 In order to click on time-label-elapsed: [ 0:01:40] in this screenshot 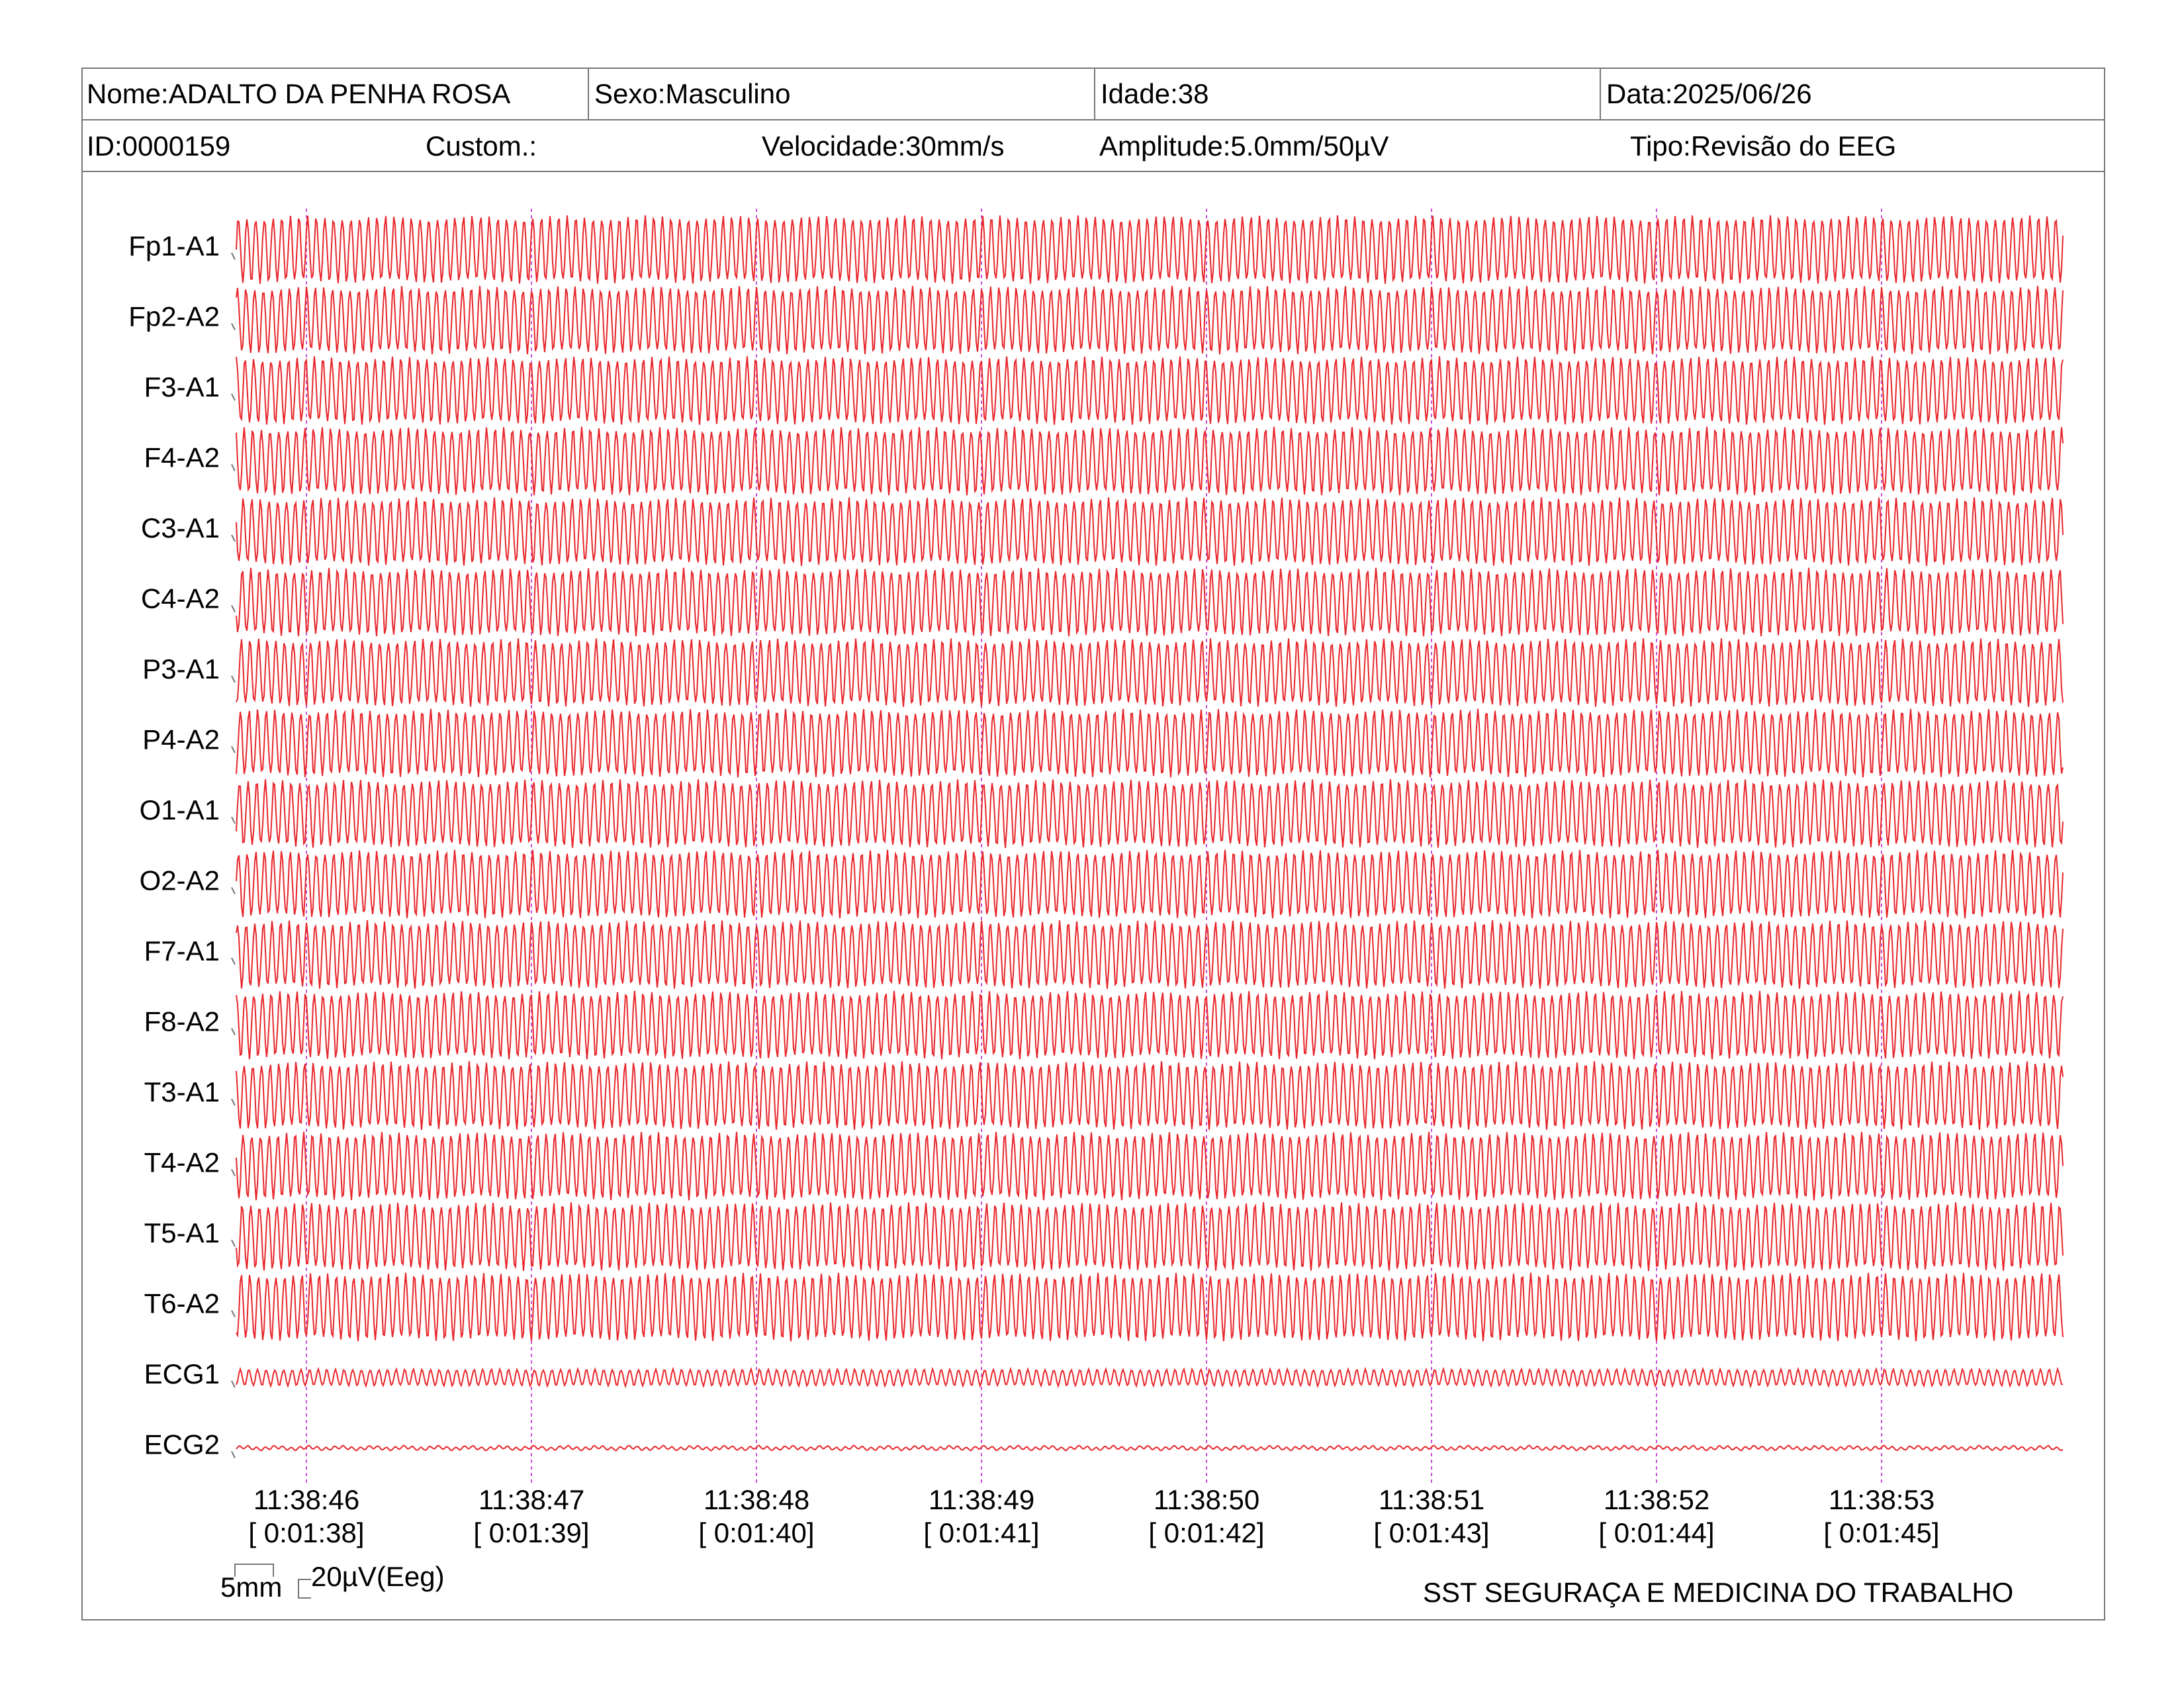, I will do `click(756, 1532)`.